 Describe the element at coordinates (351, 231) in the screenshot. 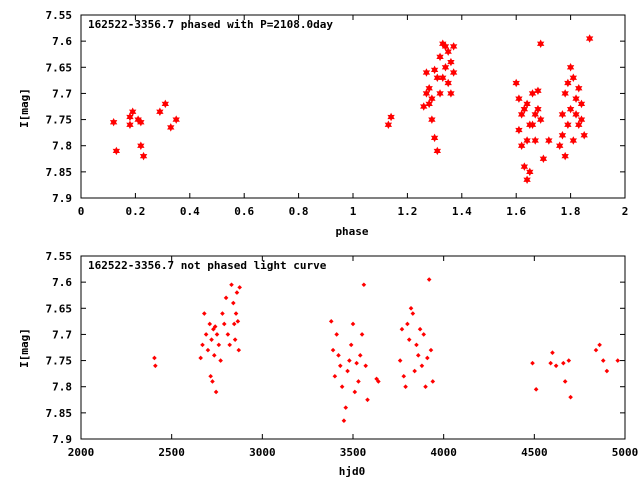

I see `plot-phased-xlabel: phase` at that location.